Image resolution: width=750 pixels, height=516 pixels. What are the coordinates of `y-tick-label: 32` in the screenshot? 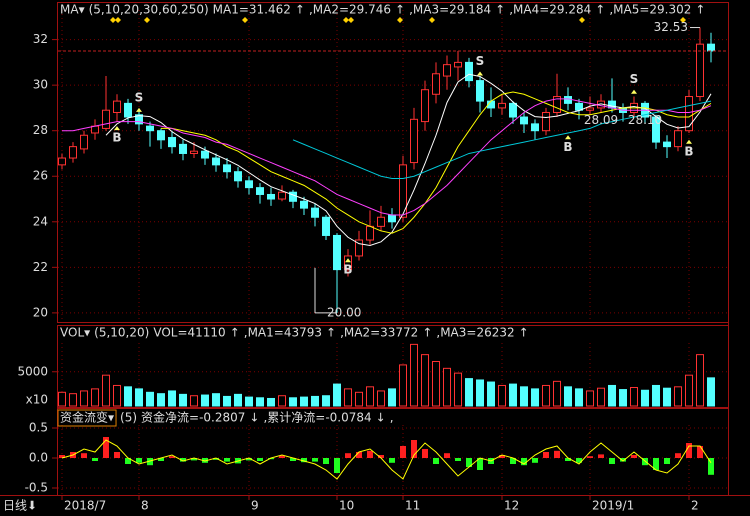 It's located at (40, 39).